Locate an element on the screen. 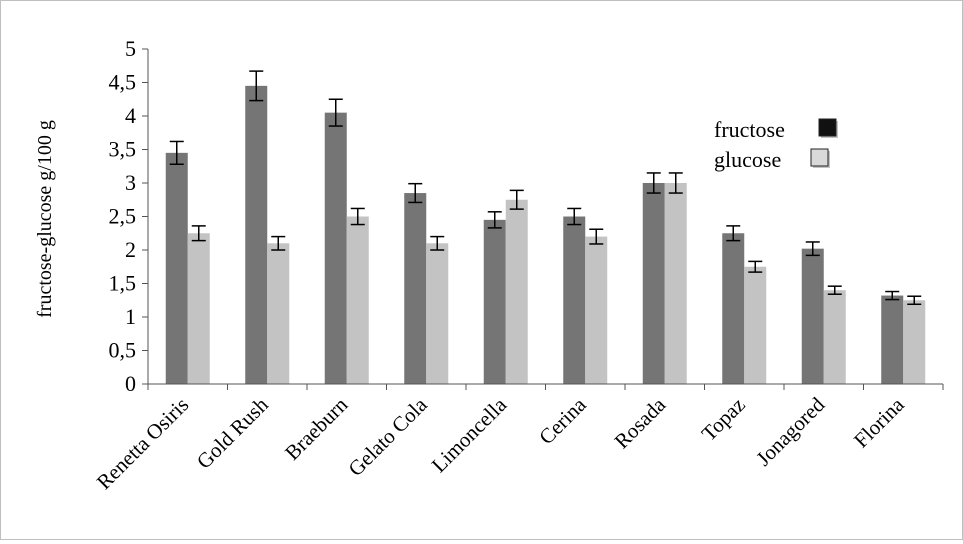 The width and height of the screenshot is (963, 544). legend-swatch-fructose is located at coordinates (827, 127).